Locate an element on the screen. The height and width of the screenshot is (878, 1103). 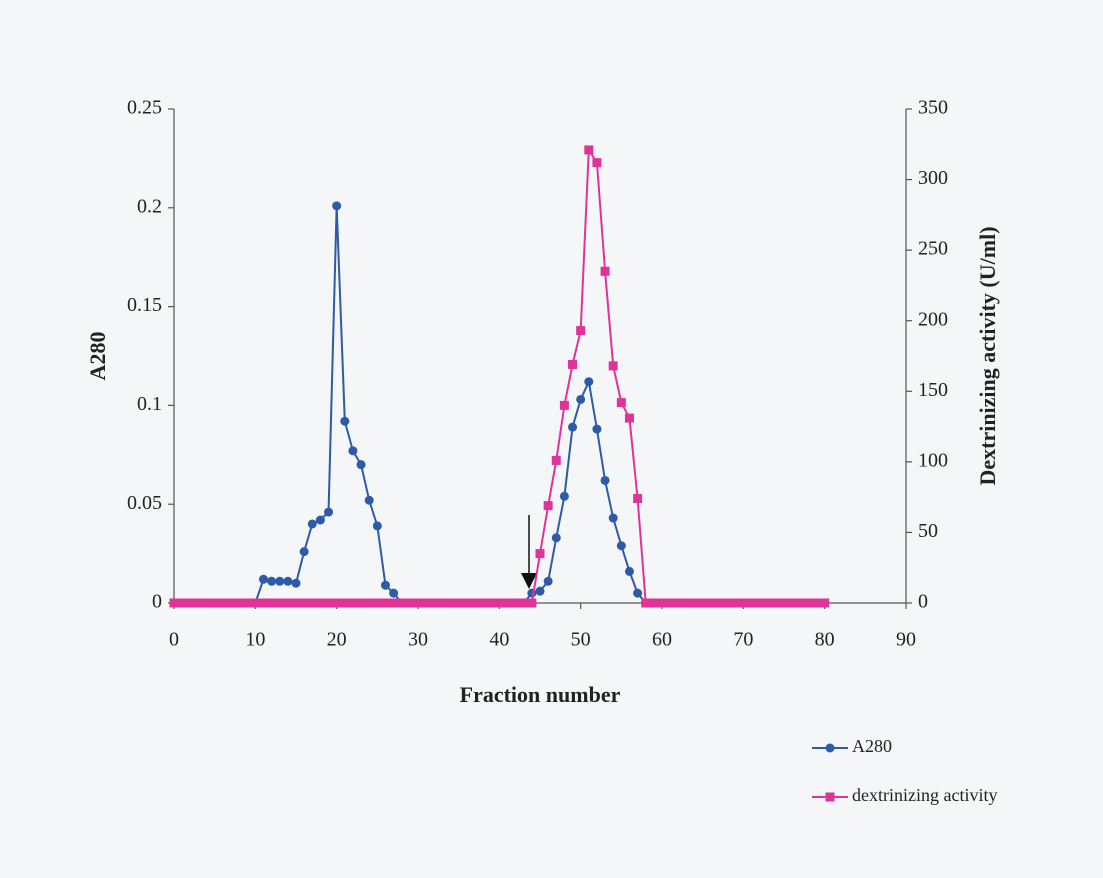
y2-tick-label: 350 is located at coordinates (933, 108).